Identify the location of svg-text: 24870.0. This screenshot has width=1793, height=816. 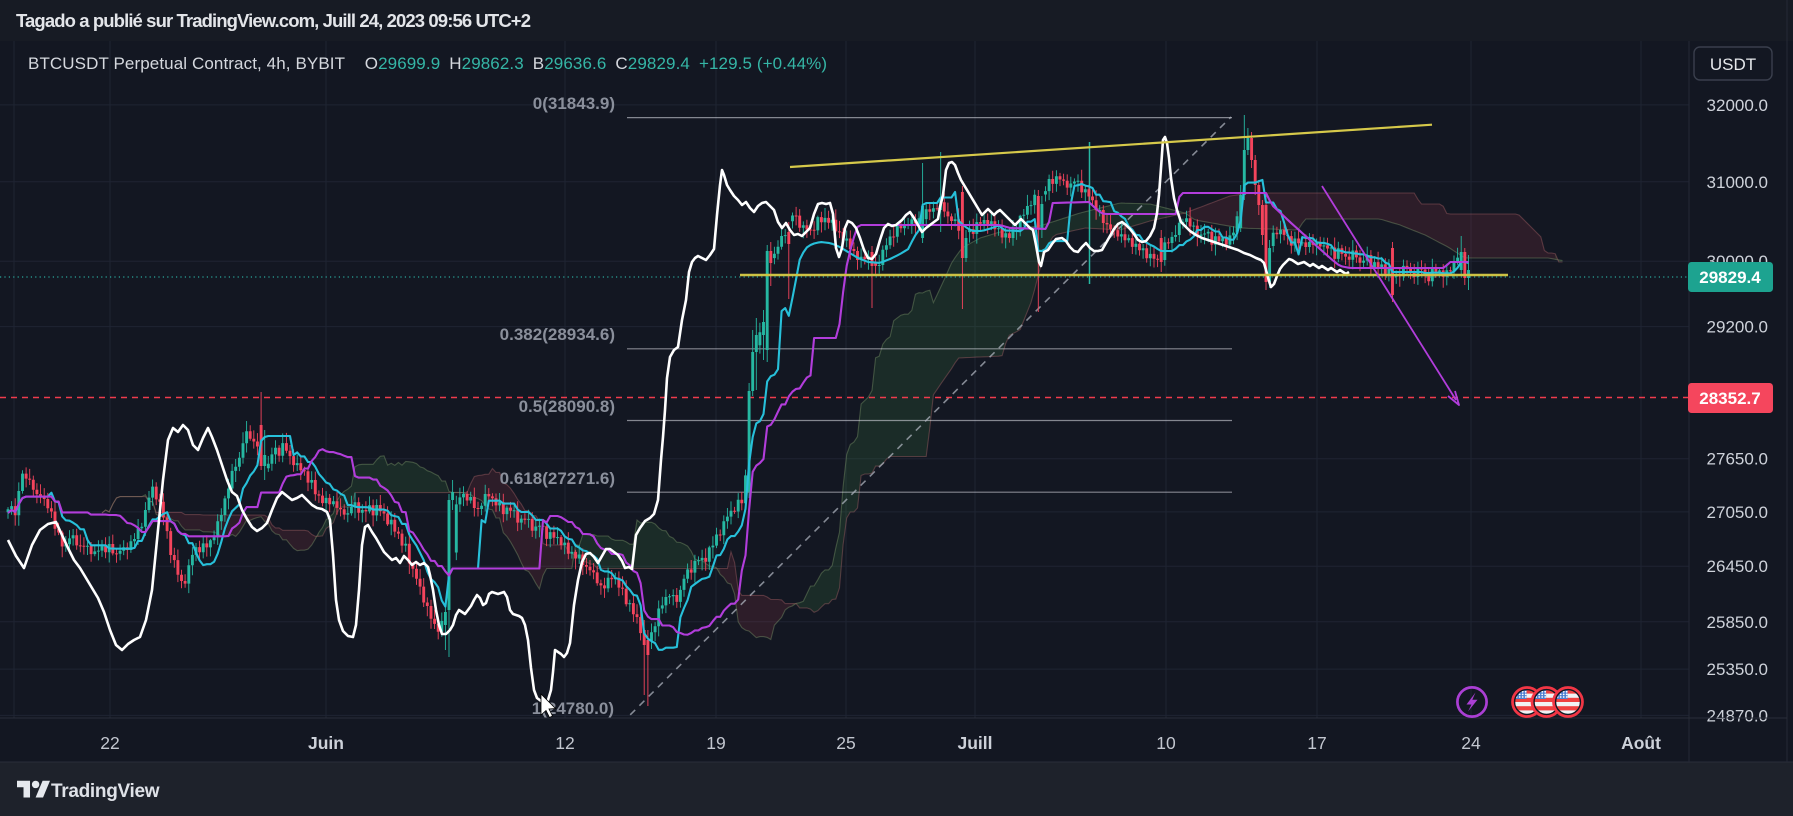
(1737, 715).